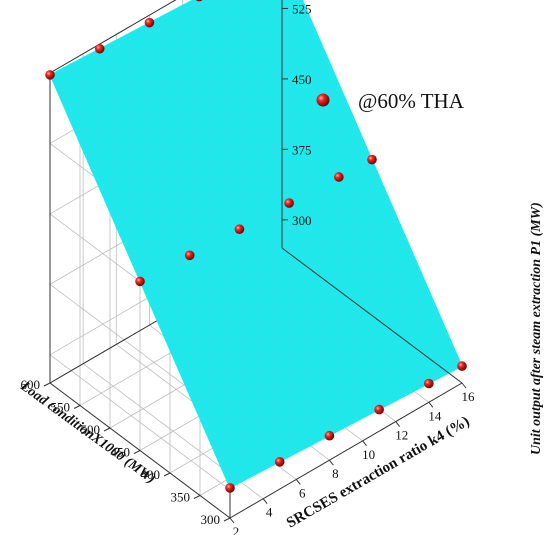 This screenshot has height=535, width=550. Describe the element at coordinates (346, 450) in the screenshot. I see `x-axis-line` at that location.